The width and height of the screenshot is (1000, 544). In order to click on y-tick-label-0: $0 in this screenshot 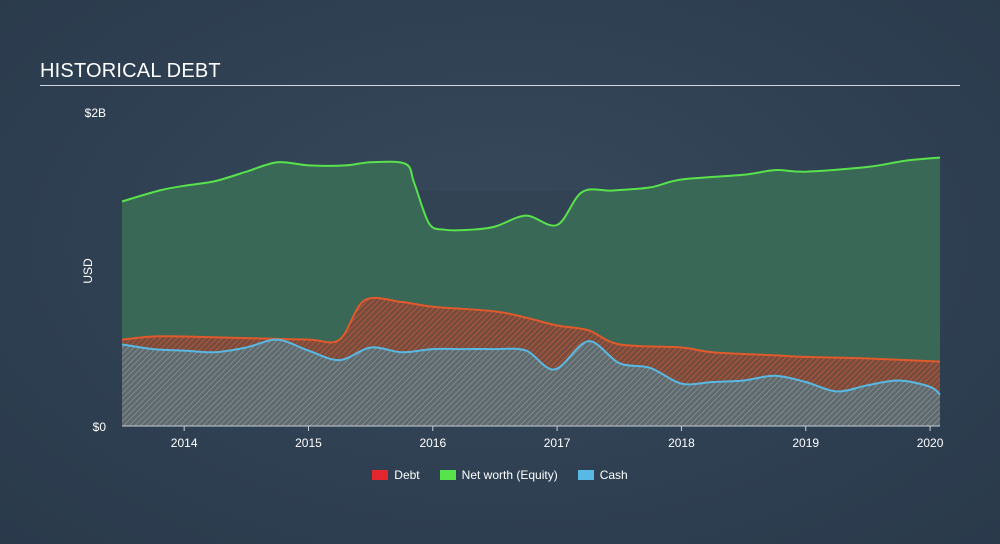, I will do `click(100, 427)`.